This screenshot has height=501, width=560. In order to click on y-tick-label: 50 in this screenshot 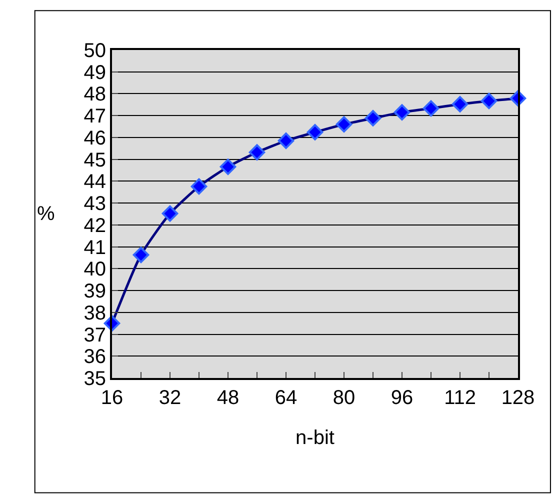, I will do `click(95, 51)`.